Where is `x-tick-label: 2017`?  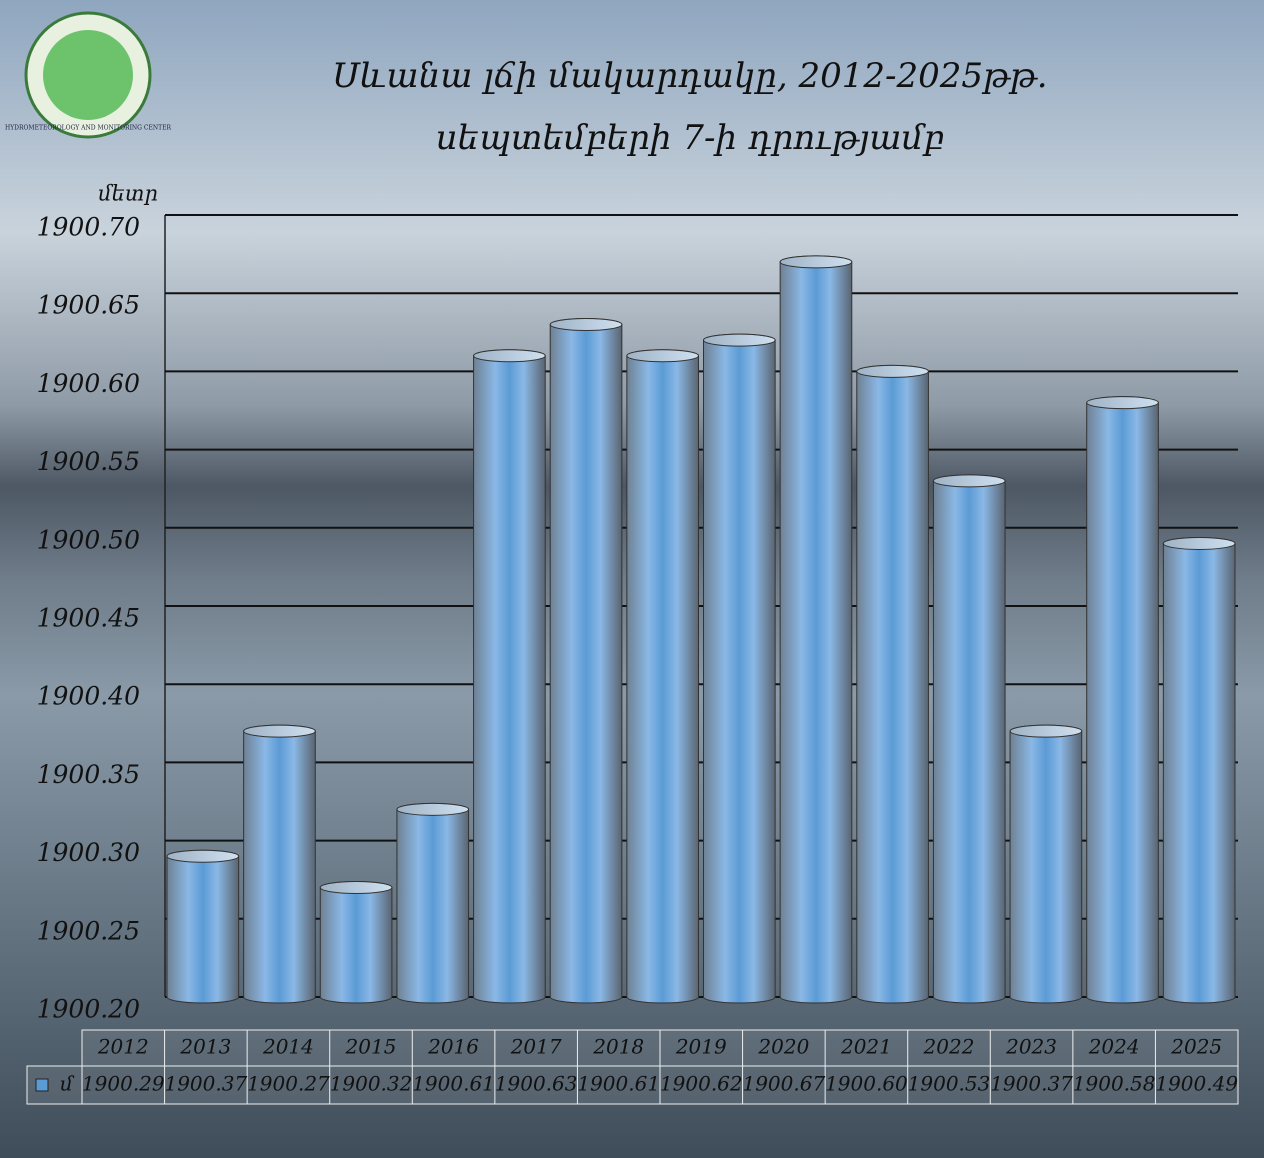 x-tick-label: 2017 is located at coordinates (536, 1047).